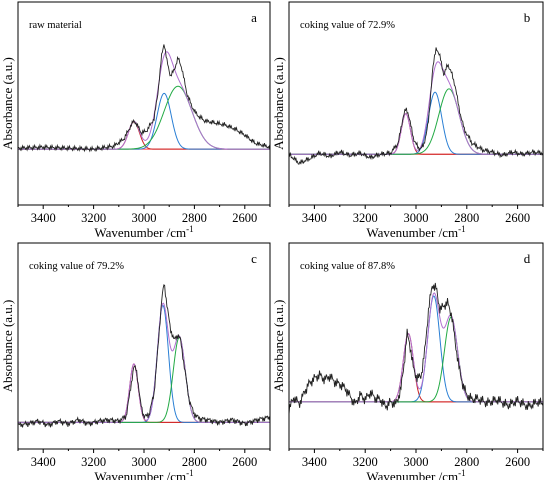 This screenshot has width=550, height=480. What do you see at coordinates (365, 462) in the screenshot?
I see `x-tick-label-3200-d: 3200` at bounding box center [365, 462].